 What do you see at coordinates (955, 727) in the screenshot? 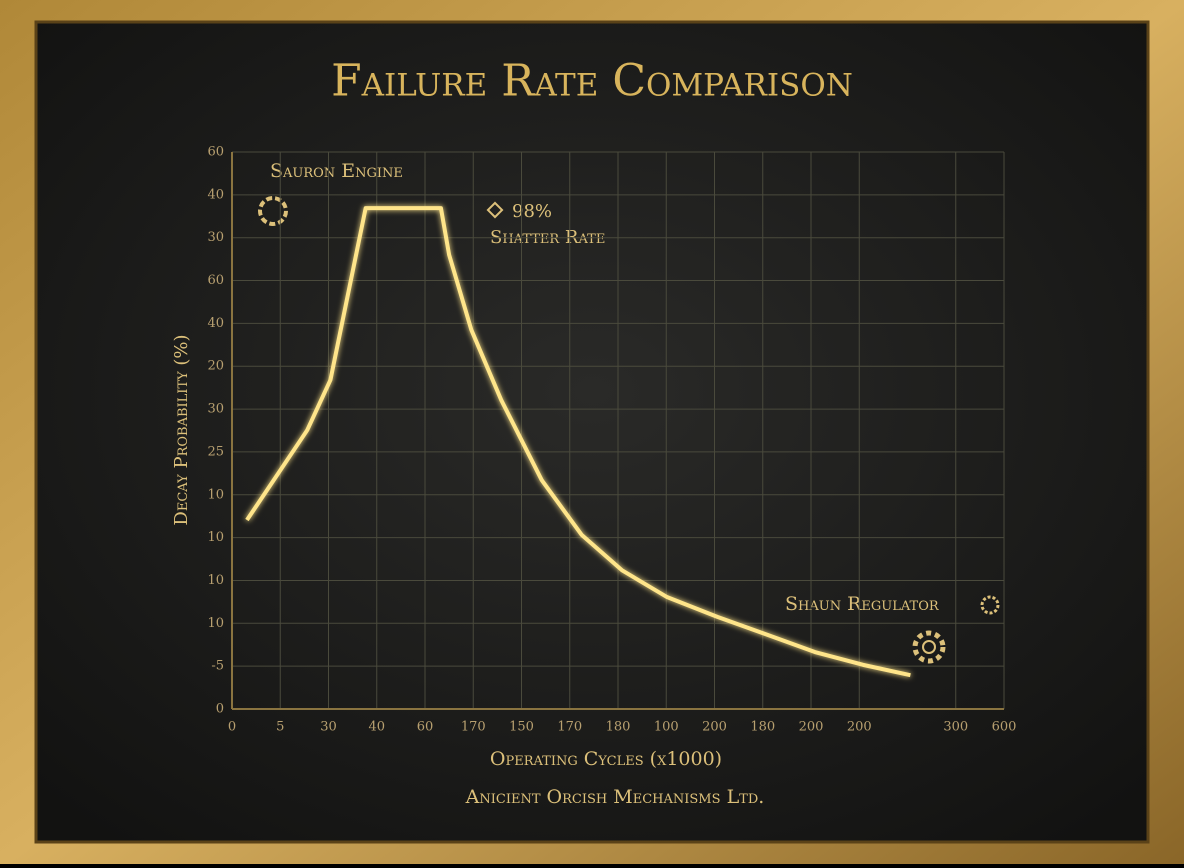
I see `x-tick-label: 300` at bounding box center [955, 727].